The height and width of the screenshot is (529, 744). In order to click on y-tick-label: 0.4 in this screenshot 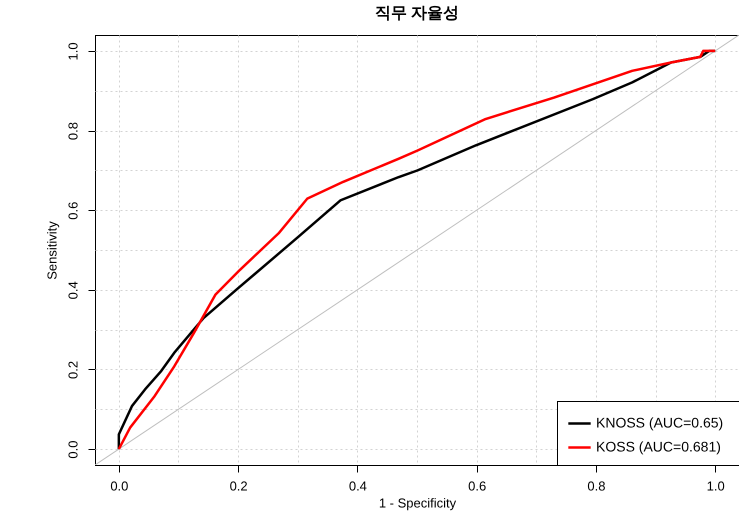, I will do `click(73, 290)`.